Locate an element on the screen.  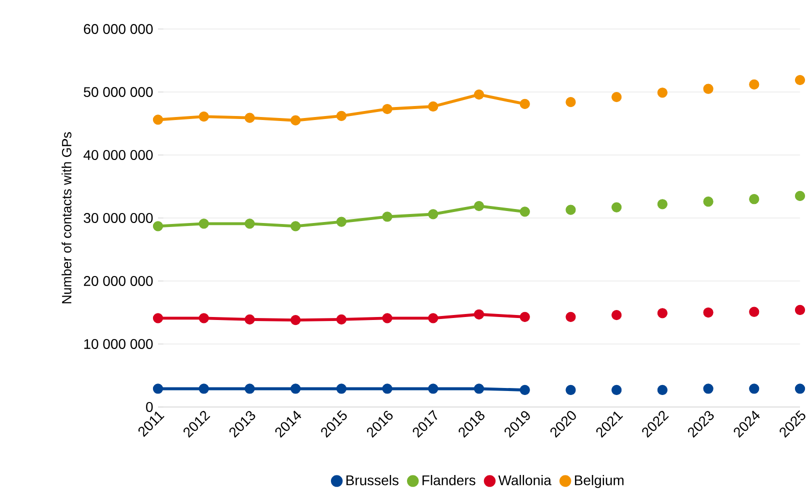
legend-label: Flanders is located at coordinates (449, 480).